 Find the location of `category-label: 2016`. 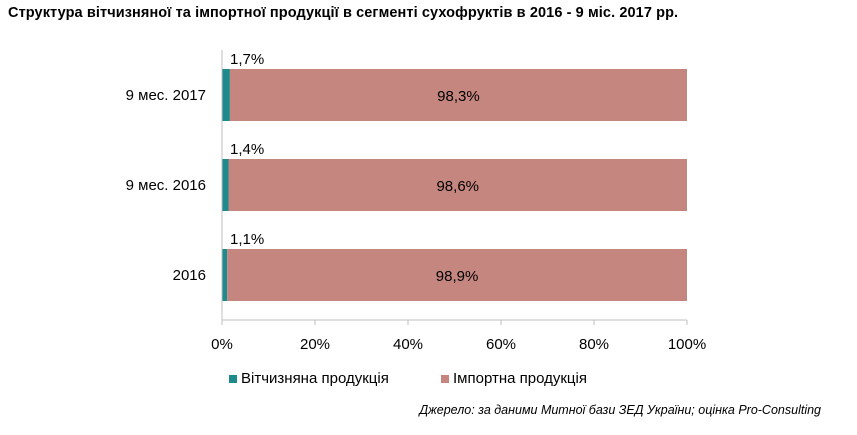

category-label: 2016 is located at coordinates (189, 275).